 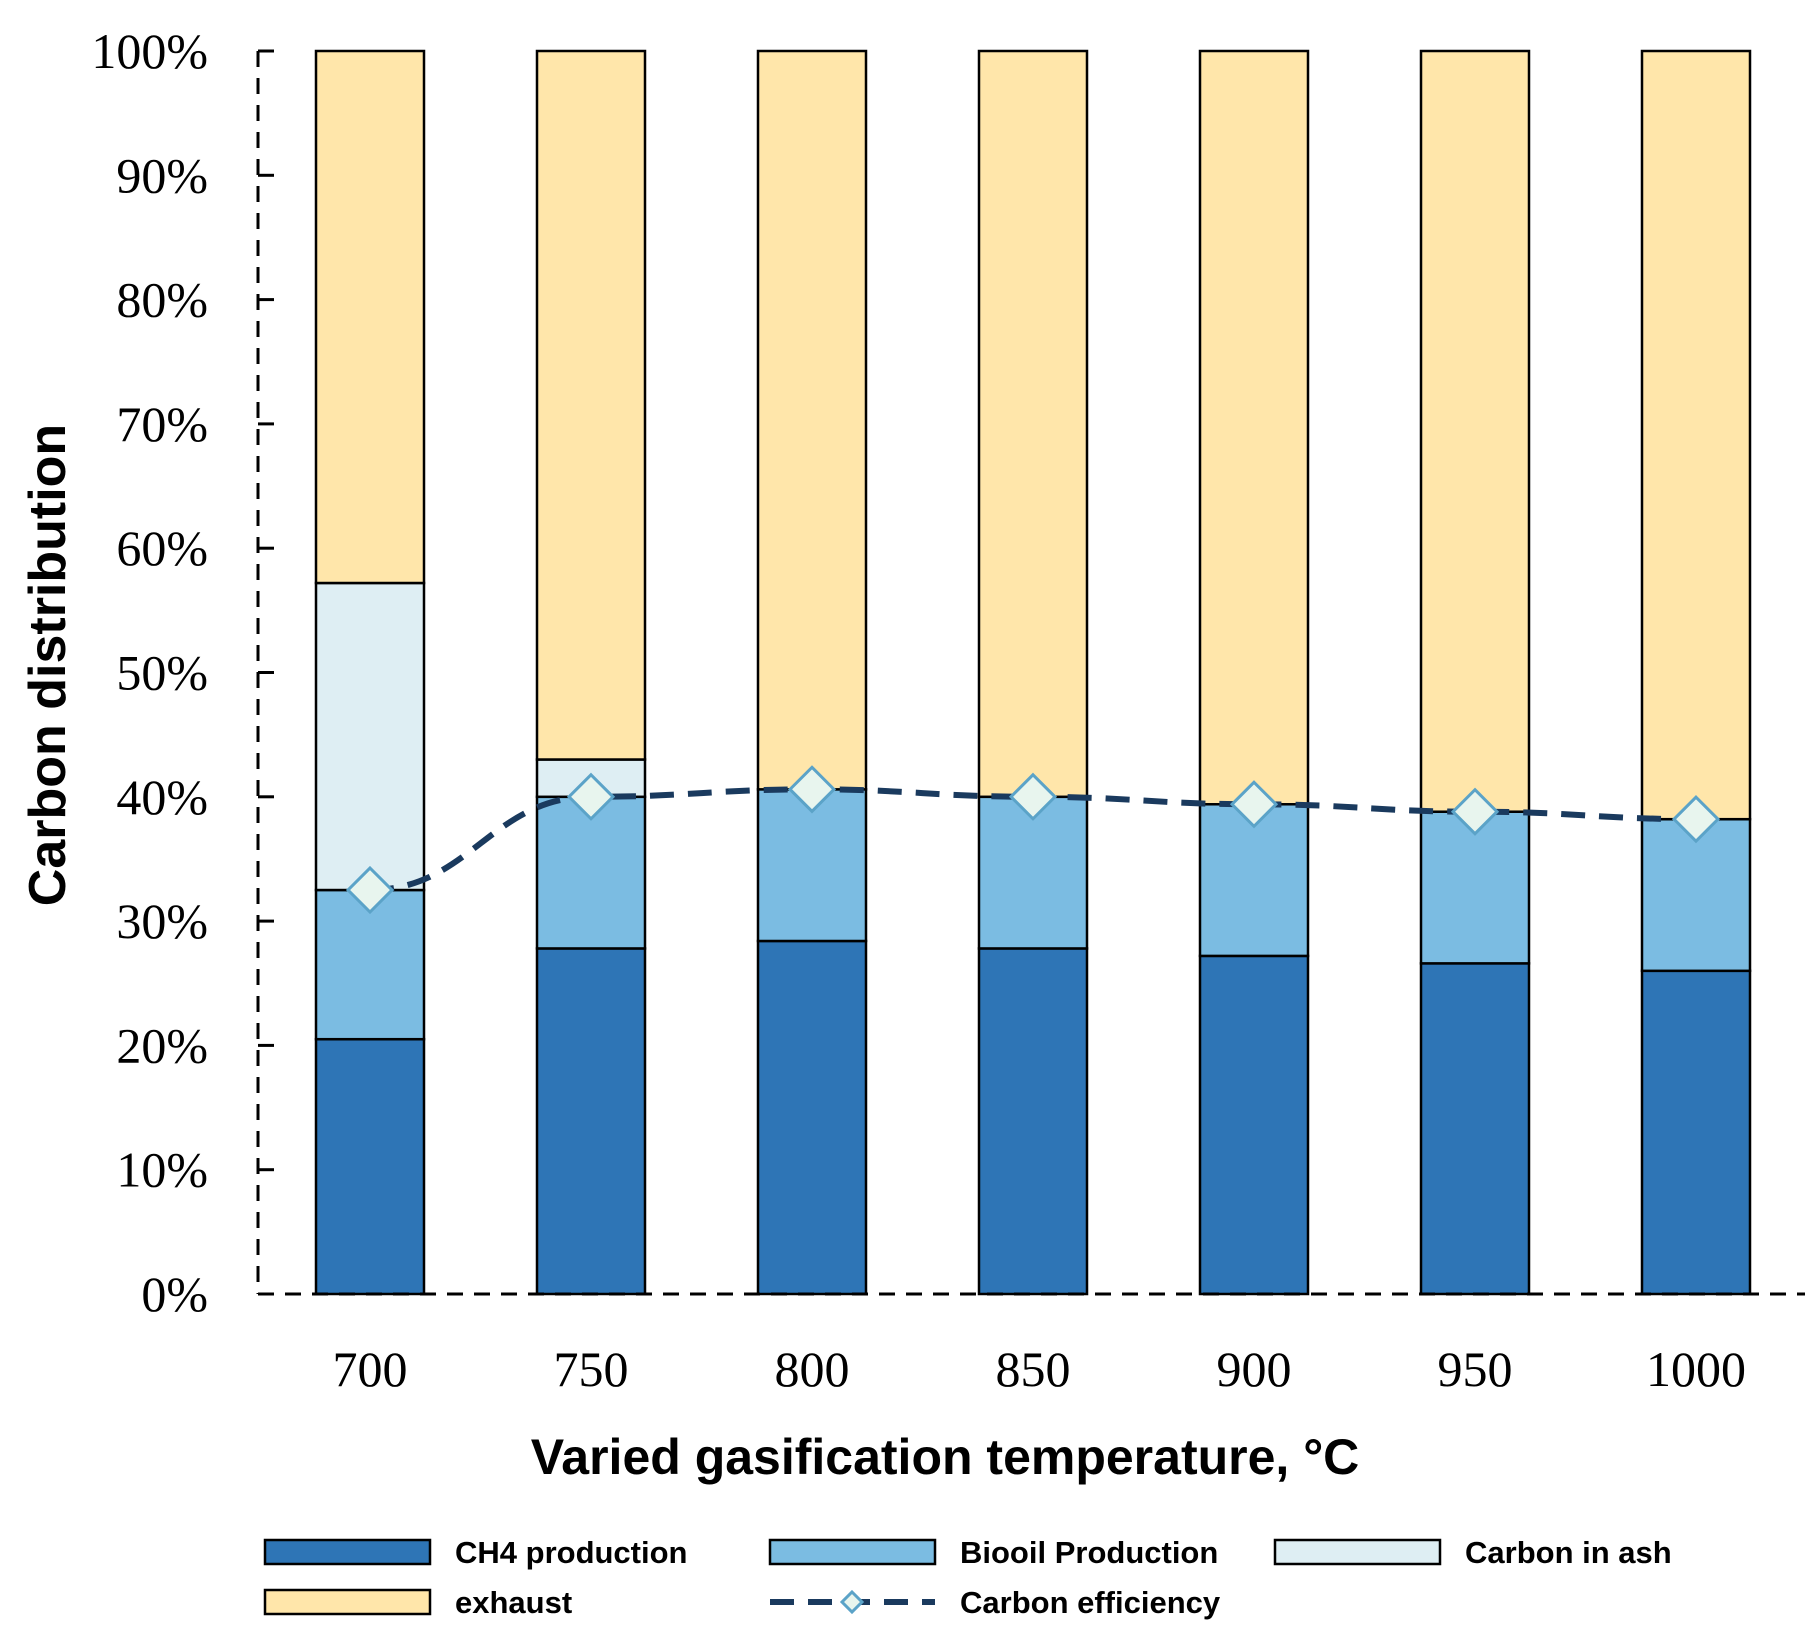 I want to click on x-tick-label: 850, so click(x=1033, y=1369).